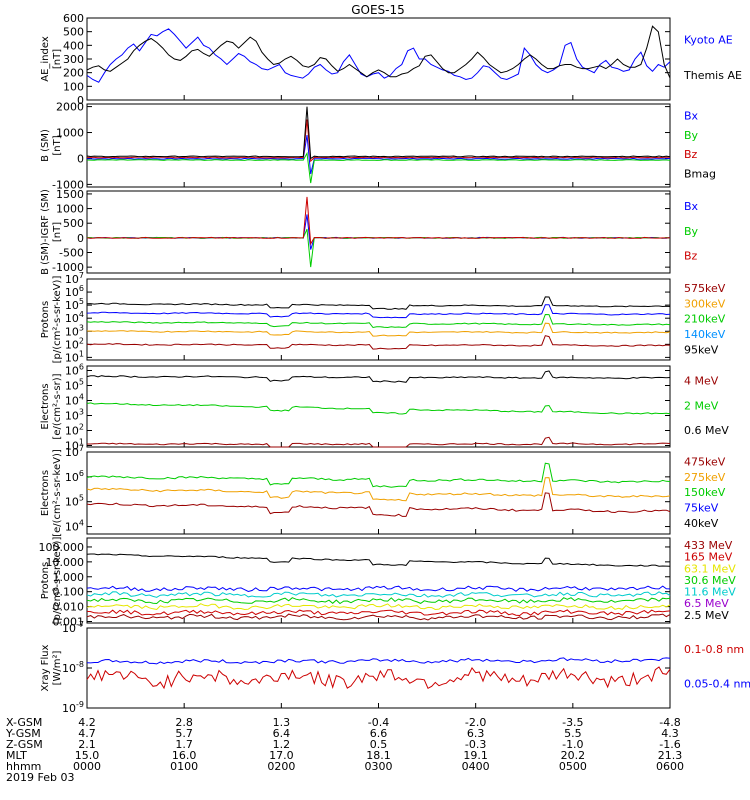 Image resolution: width=750 pixels, height=800 pixels. I want to click on series-line-by, so click(378, 248).